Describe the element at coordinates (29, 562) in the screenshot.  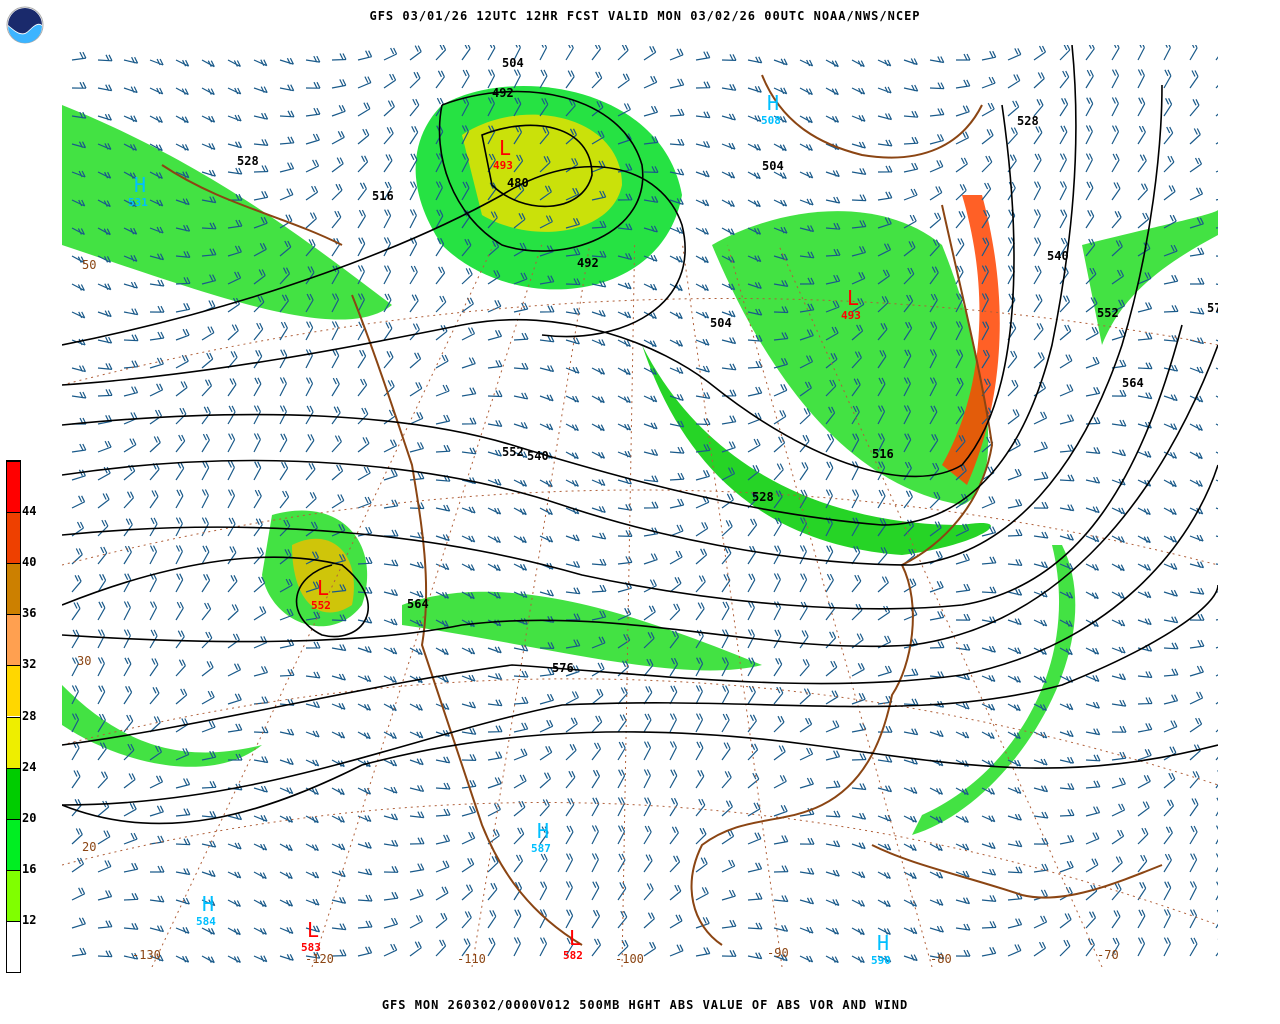
I see `colorbar-tick-label: 40` at that location.